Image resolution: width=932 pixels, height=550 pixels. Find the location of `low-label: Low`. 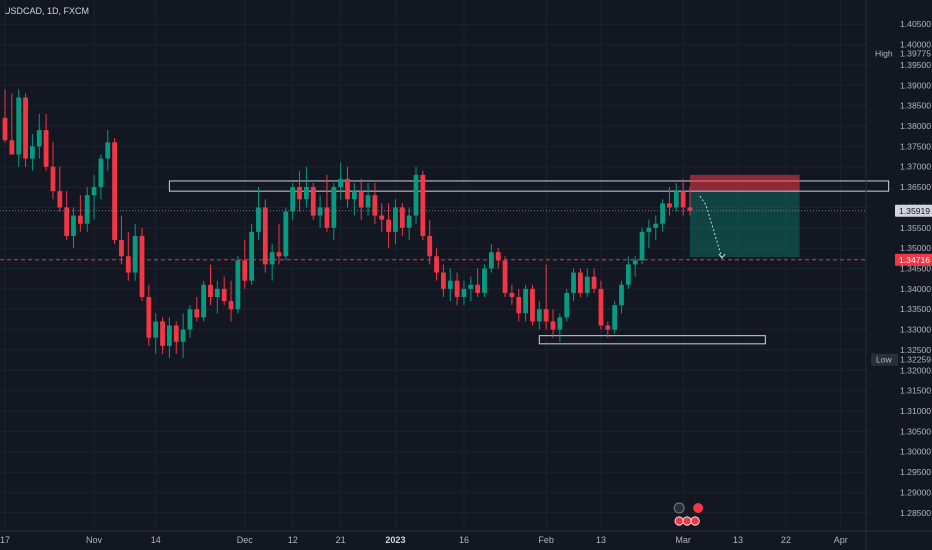

low-label: Low is located at coordinates (884, 360).